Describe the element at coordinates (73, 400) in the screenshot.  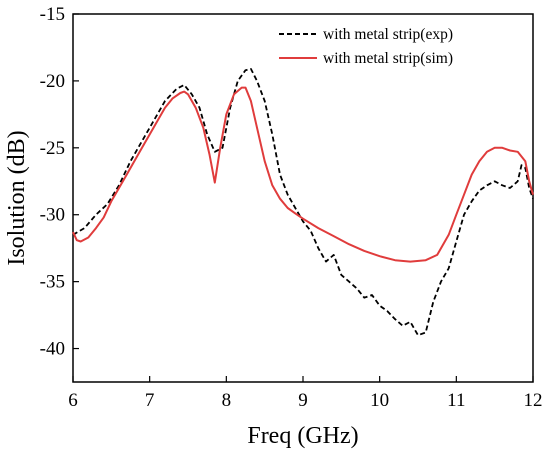
I see `x-tick-label: 6` at that location.